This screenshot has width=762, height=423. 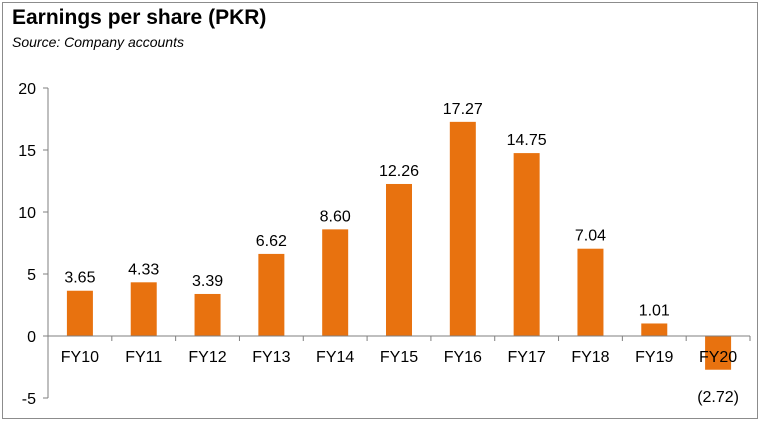 I want to click on bar-fy20, so click(x=718, y=353).